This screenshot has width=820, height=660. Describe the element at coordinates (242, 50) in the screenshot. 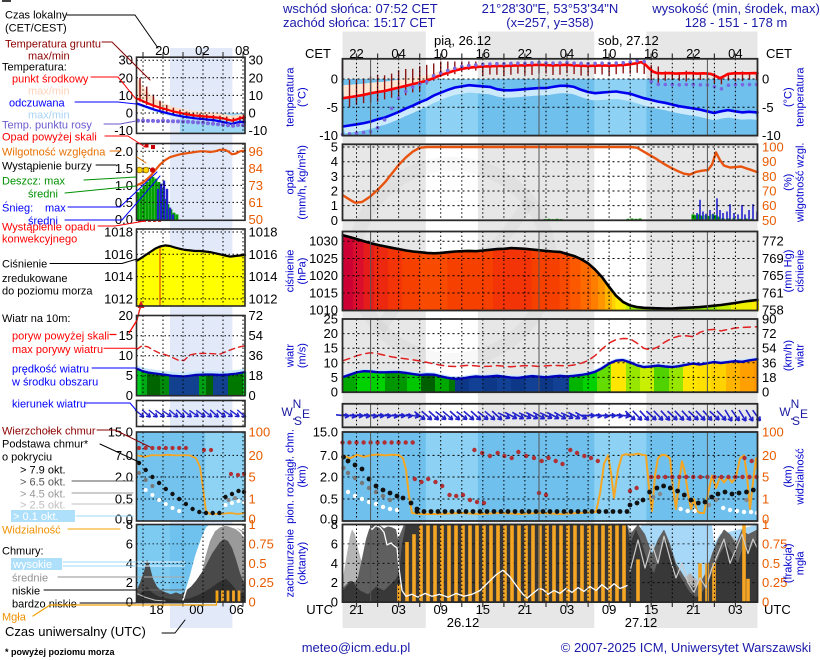

I see `svg-text: 08` at that location.